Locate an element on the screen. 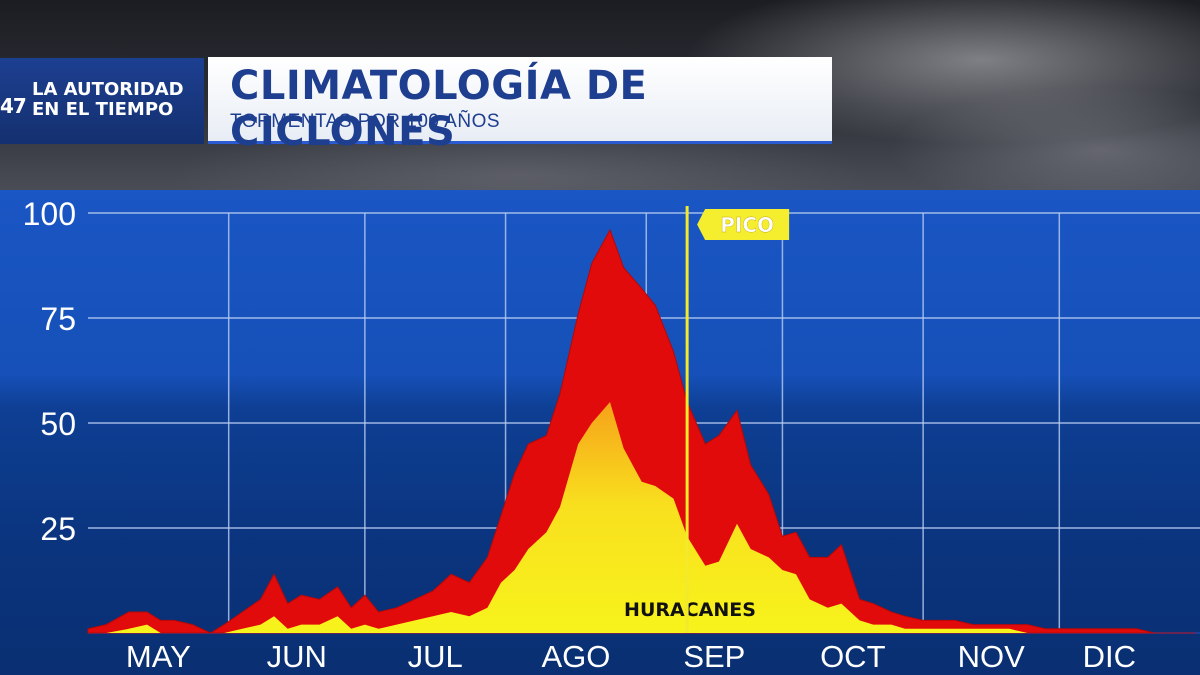 This screenshot has width=1200, height=675. x-month-label: JUN is located at coordinates (297, 656).